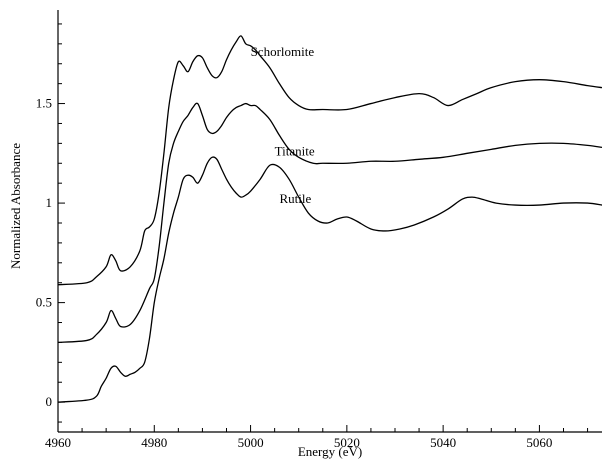 The image size is (602, 460). I want to click on x-tick-label: 4980, so click(154, 442).